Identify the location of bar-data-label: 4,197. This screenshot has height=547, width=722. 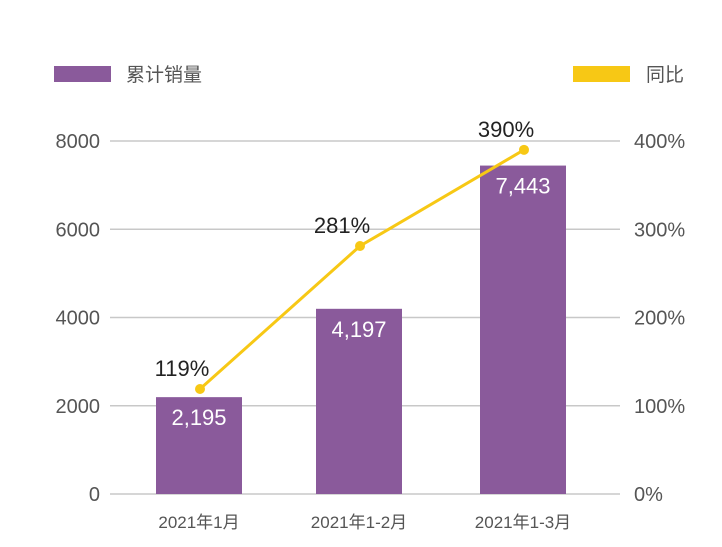
(358, 329).